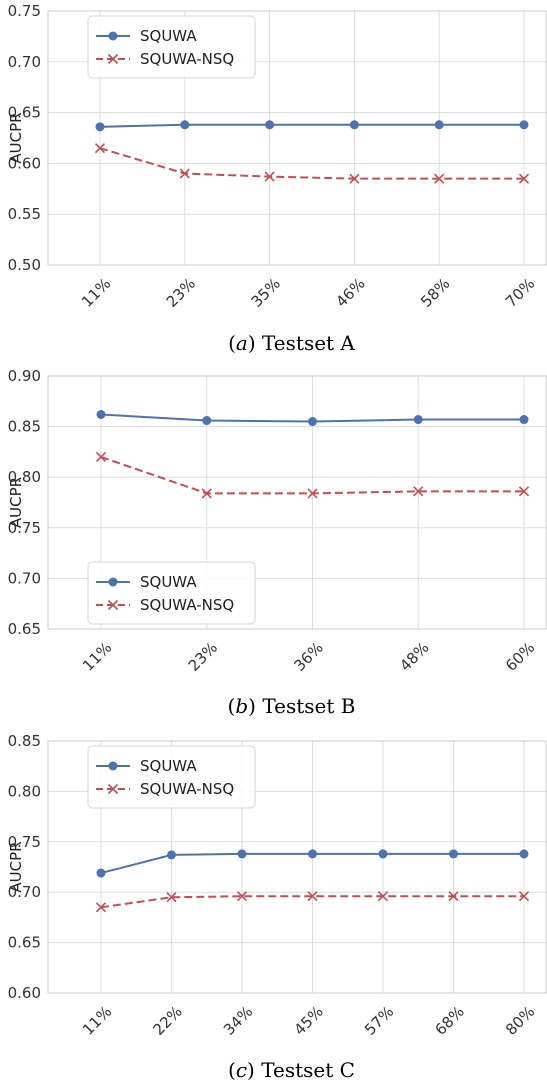 The image size is (547, 1089). Describe the element at coordinates (379, 1021) in the screenshot. I see `x-tick-label: 57%` at that location.